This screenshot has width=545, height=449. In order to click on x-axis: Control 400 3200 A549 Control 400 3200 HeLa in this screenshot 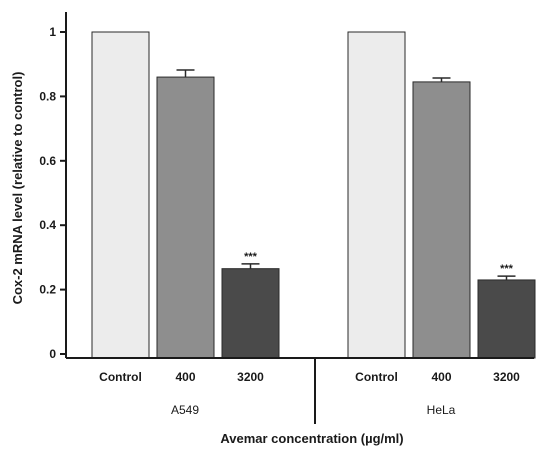, I will do `click(300, 390)`.